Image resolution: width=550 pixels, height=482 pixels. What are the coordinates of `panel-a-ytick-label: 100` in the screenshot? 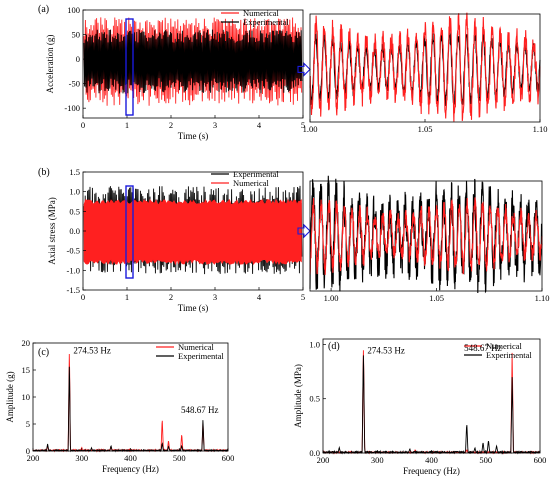 It's located at (73, 10).